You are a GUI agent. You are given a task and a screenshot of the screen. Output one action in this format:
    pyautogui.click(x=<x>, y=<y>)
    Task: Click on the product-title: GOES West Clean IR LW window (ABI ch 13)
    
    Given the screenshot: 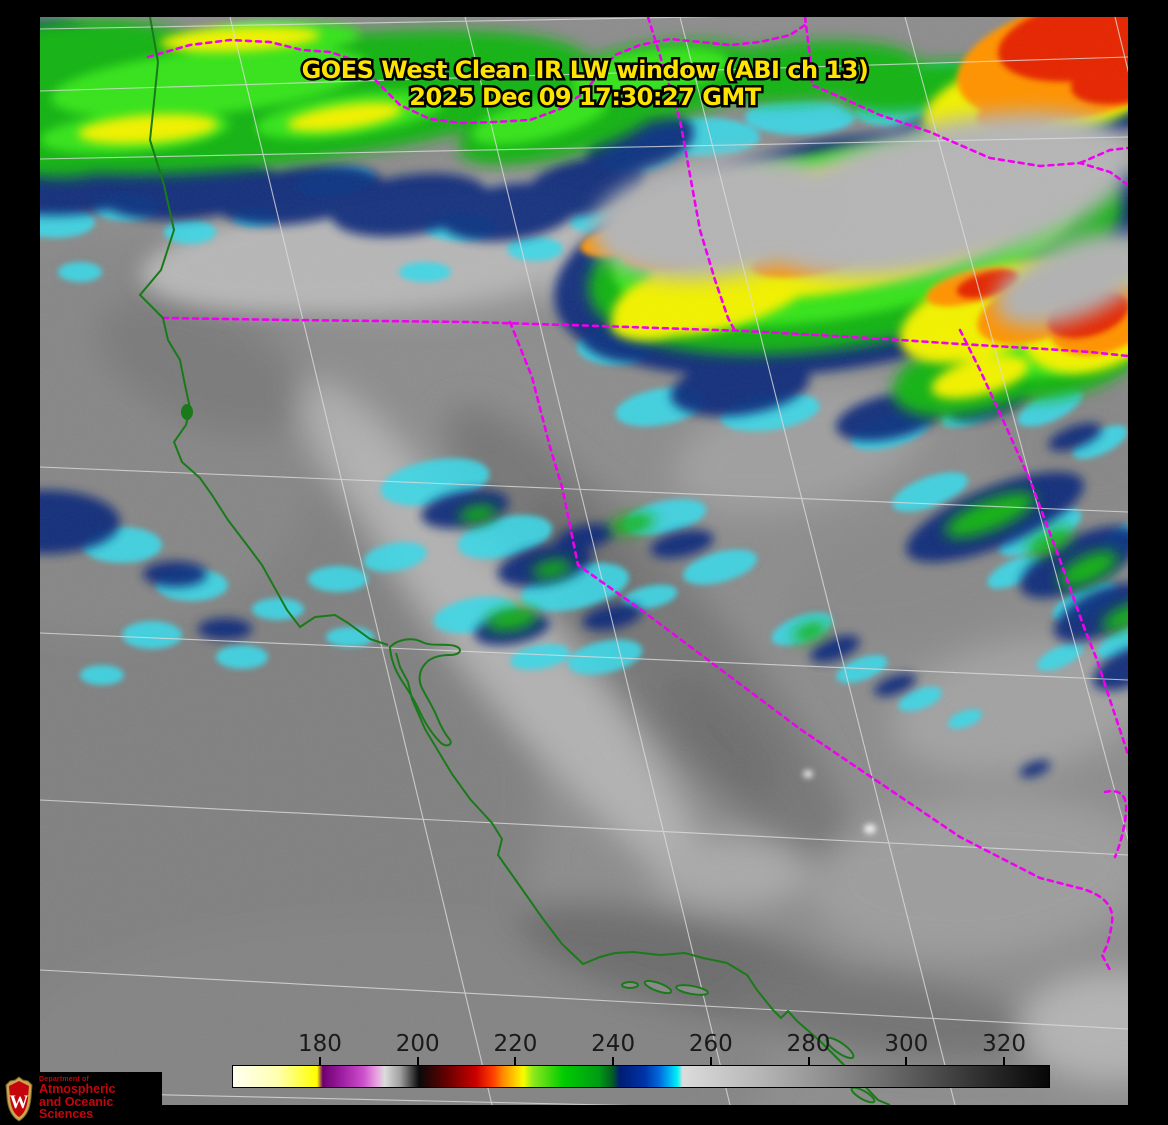 What is the action you would take?
    pyautogui.click(x=585, y=70)
    